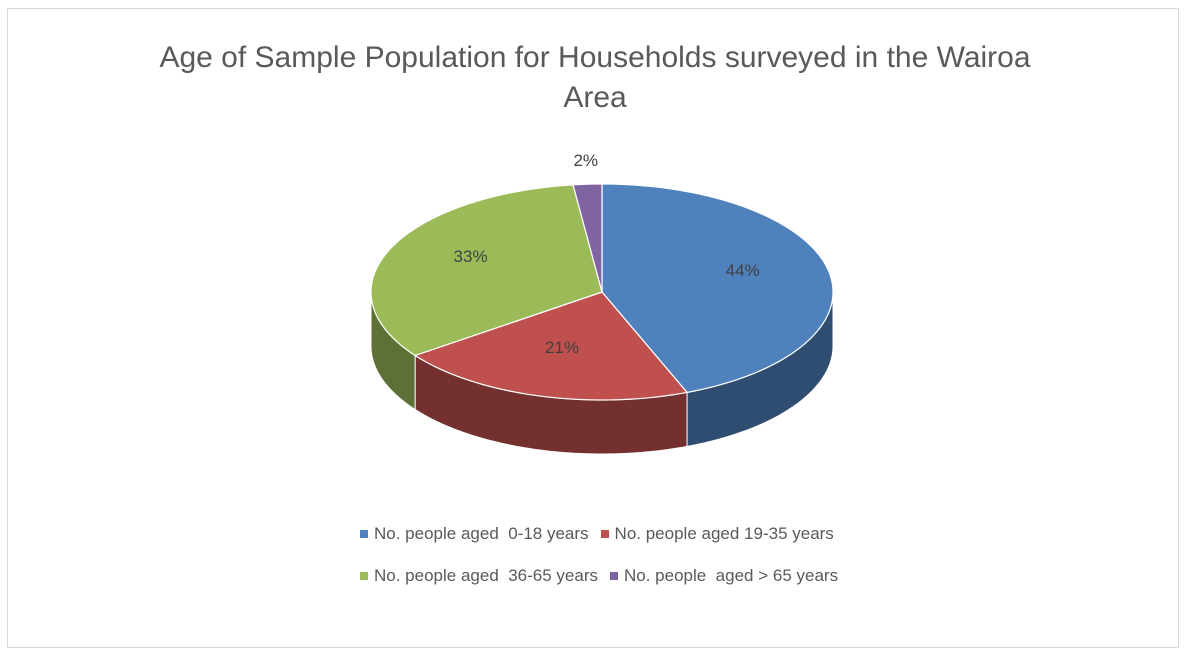 The image size is (1189, 648). I want to click on legend-label: No. people aged 19-35 years, so click(724, 533).